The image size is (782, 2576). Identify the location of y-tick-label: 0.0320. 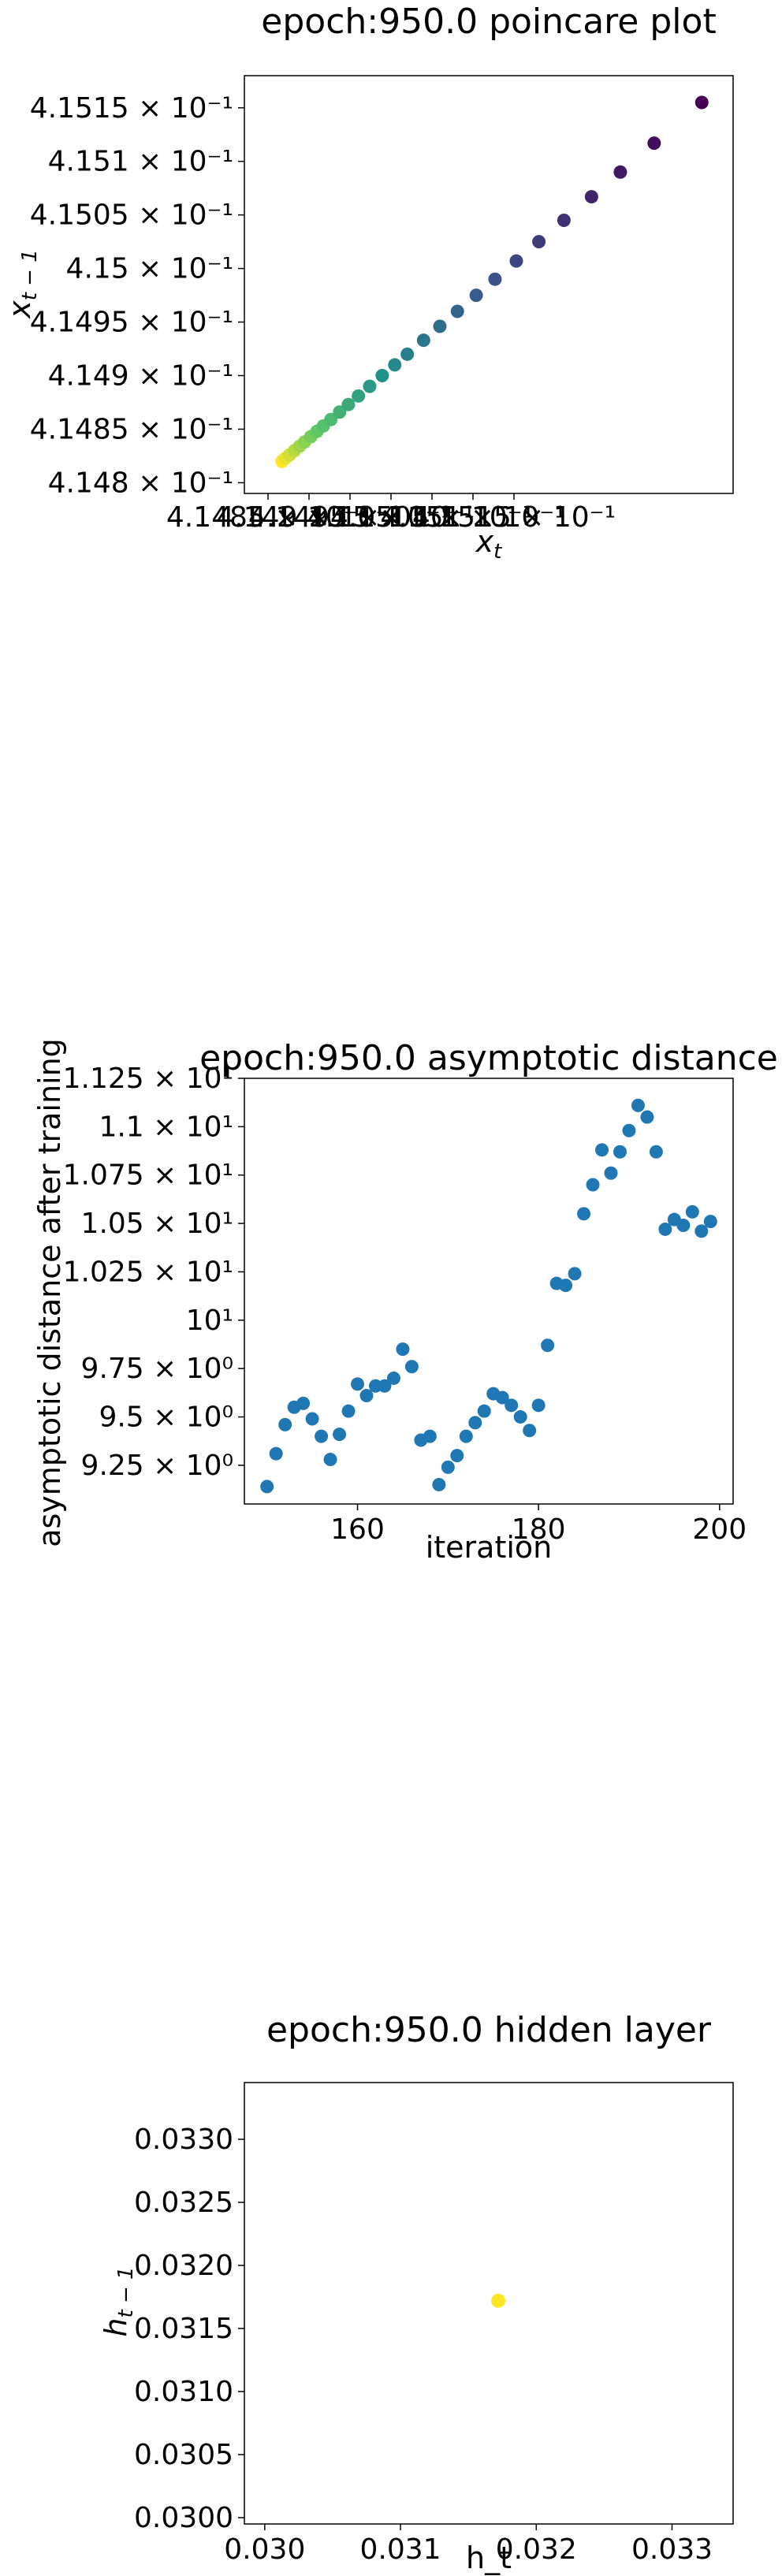
(183, 2266).